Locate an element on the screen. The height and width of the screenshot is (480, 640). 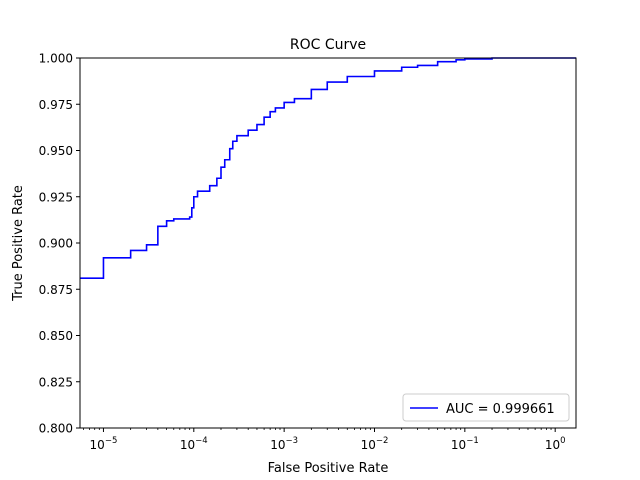
x-tick-label: 10⁰ is located at coordinates (555, 444).